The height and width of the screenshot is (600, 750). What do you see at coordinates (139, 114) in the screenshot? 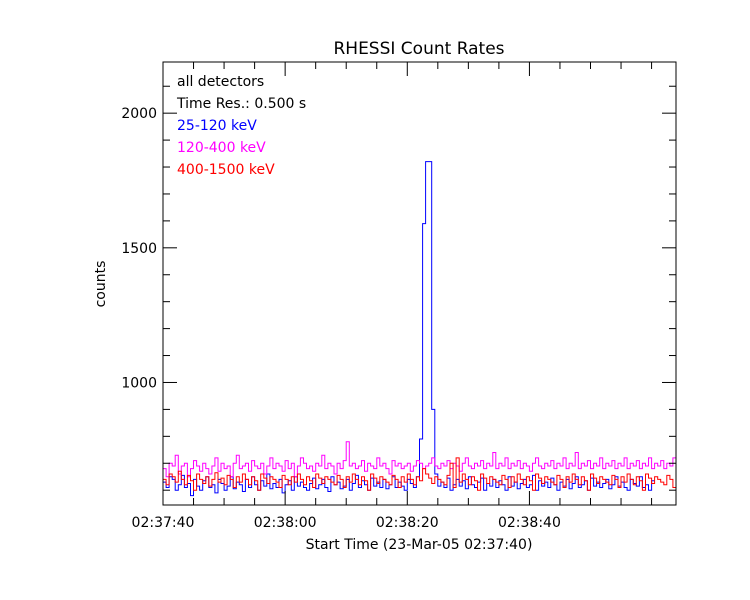
I see `y-tick-label: 2000` at bounding box center [139, 114].